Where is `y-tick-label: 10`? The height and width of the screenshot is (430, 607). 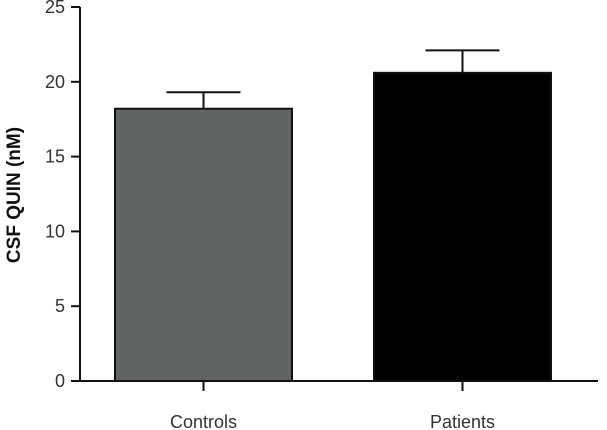 y-tick-label: 10 is located at coordinates (55, 231).